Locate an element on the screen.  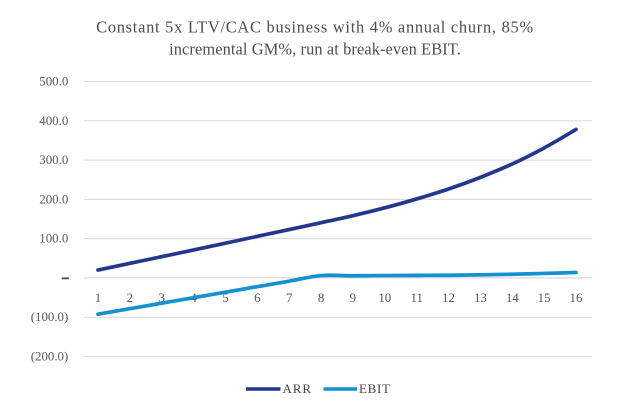
svg-text: 100.0 is located at coordinates (53, 239).